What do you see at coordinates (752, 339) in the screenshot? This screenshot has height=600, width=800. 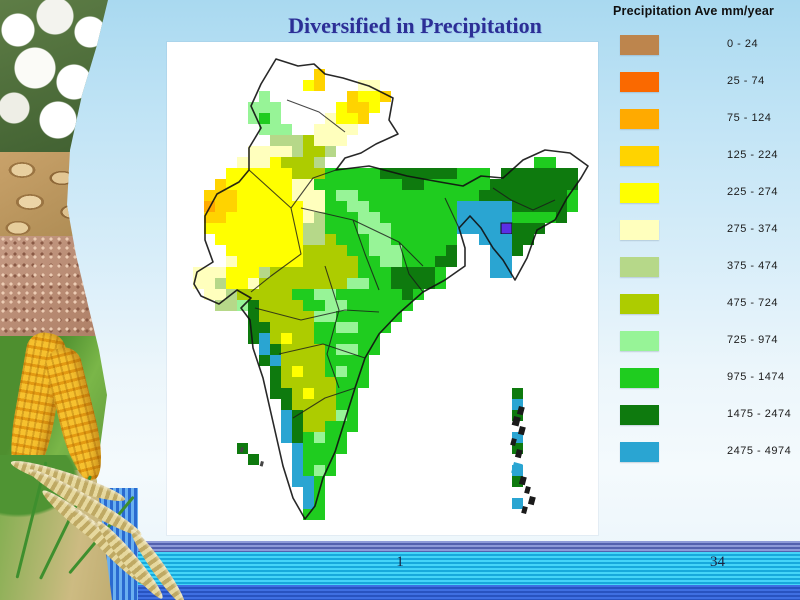 I see `legend-label: 725 - 974` at bounding box center [752, 339].